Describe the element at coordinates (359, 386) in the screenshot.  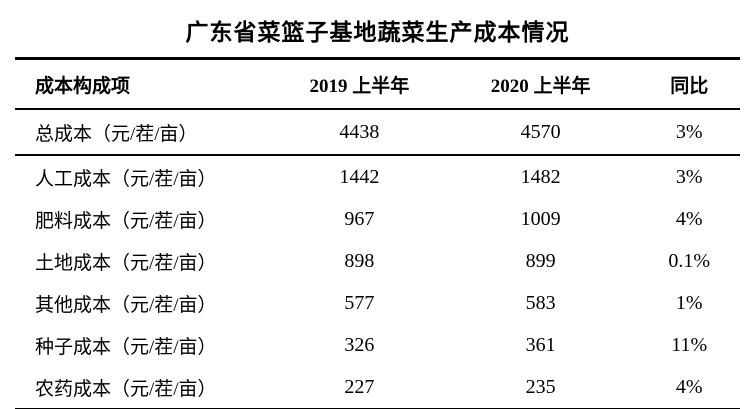
I see `value-2019-h1: 227` at that location.